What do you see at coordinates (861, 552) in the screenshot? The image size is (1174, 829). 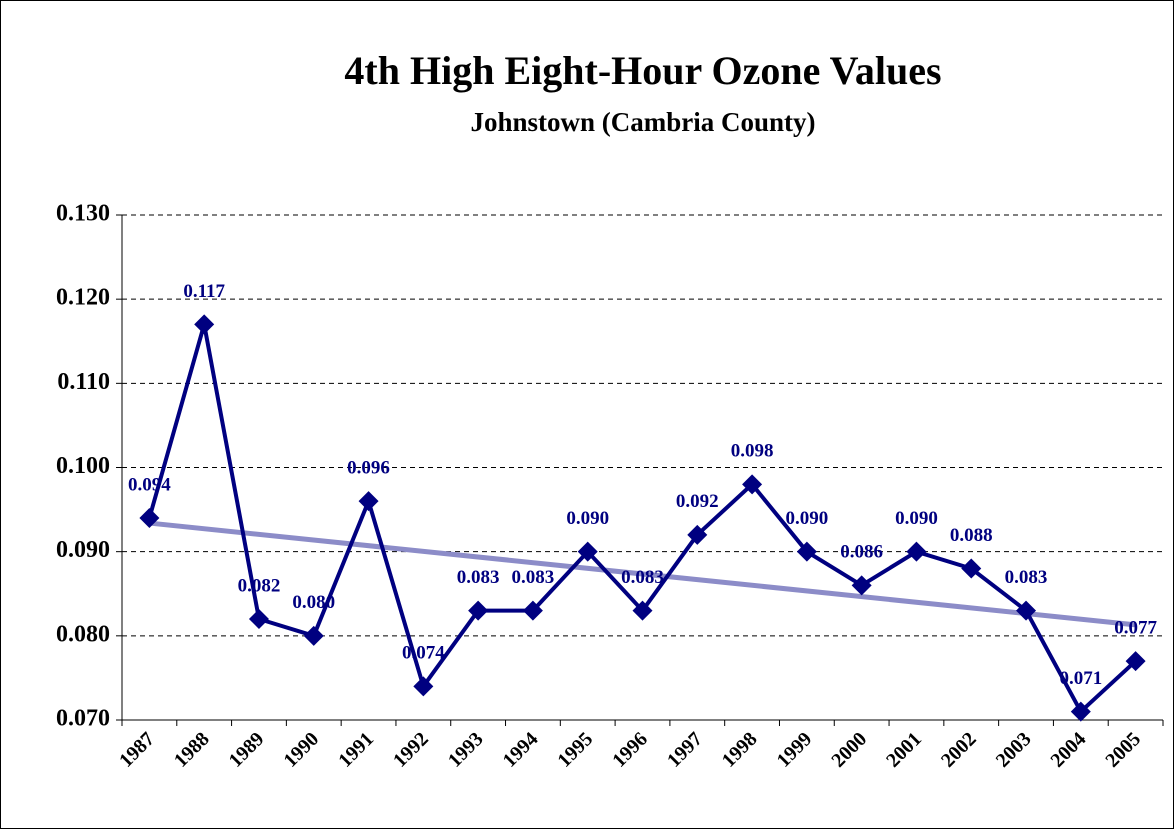 I see `data-label: 0.086` at bounding box center [861, 552].